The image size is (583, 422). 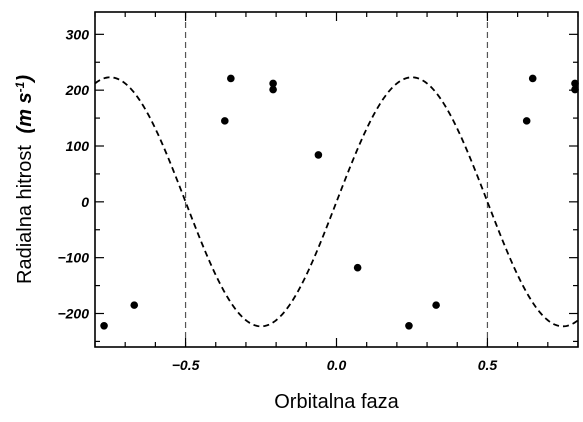 What do you see at coordinates (25, 214) in the screenshot?
I see `y-axis-title-text: Radialna hitrost` at bounding box center [25, 214].